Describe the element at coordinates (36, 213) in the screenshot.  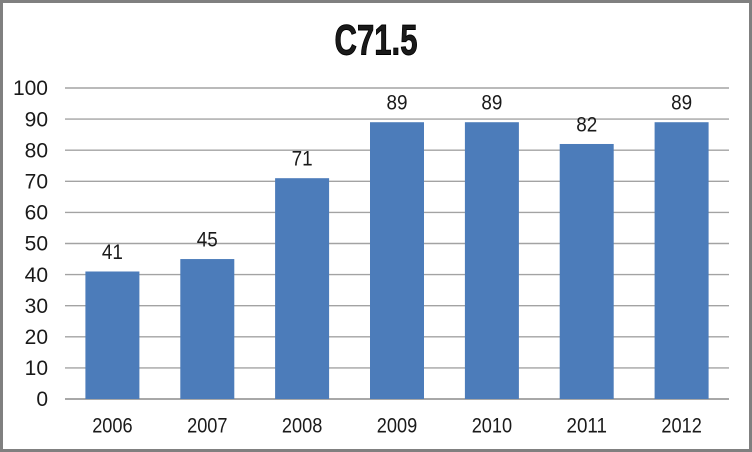
I see `svg-text: 60` at that location.